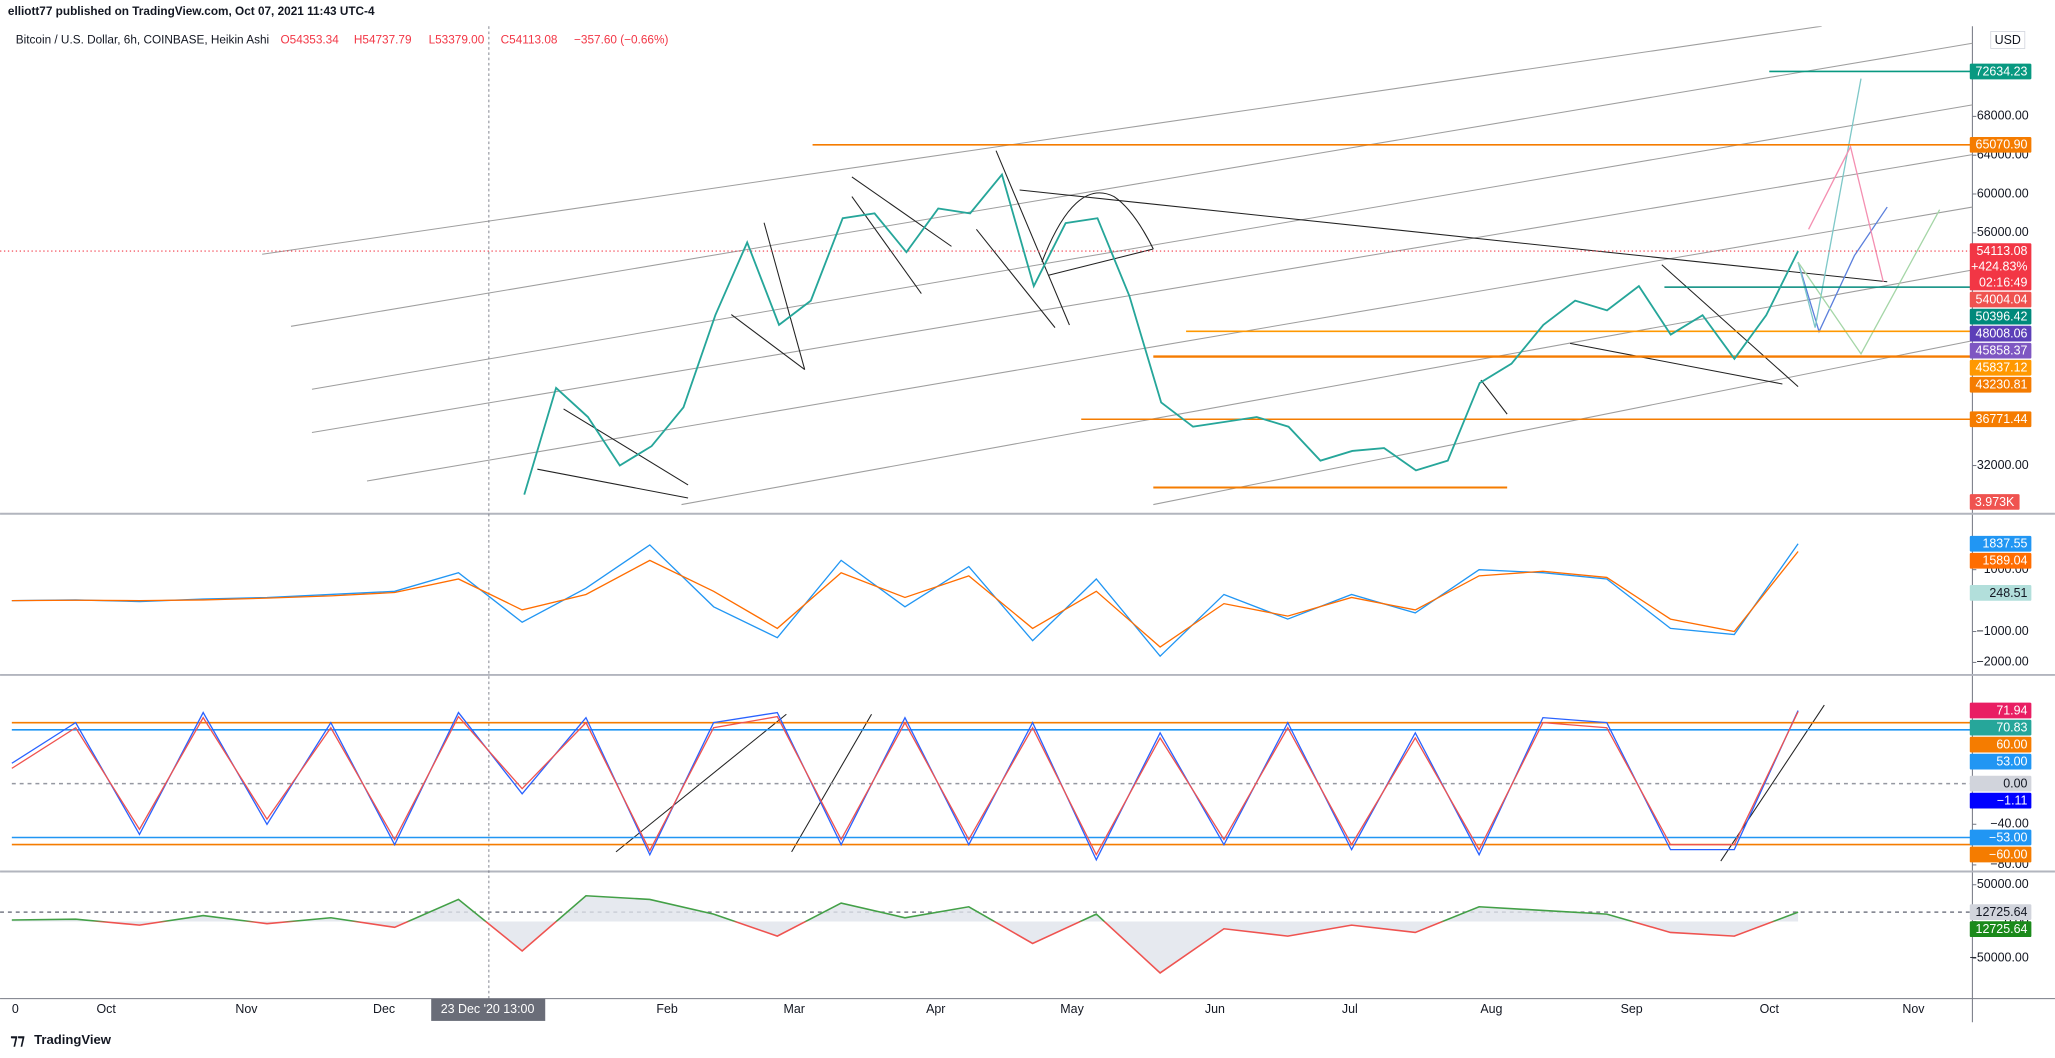  What do you see at coordinates (457, 40) in the screenshot?
I see `low: L53379.00` at bounding box center [457, 40].